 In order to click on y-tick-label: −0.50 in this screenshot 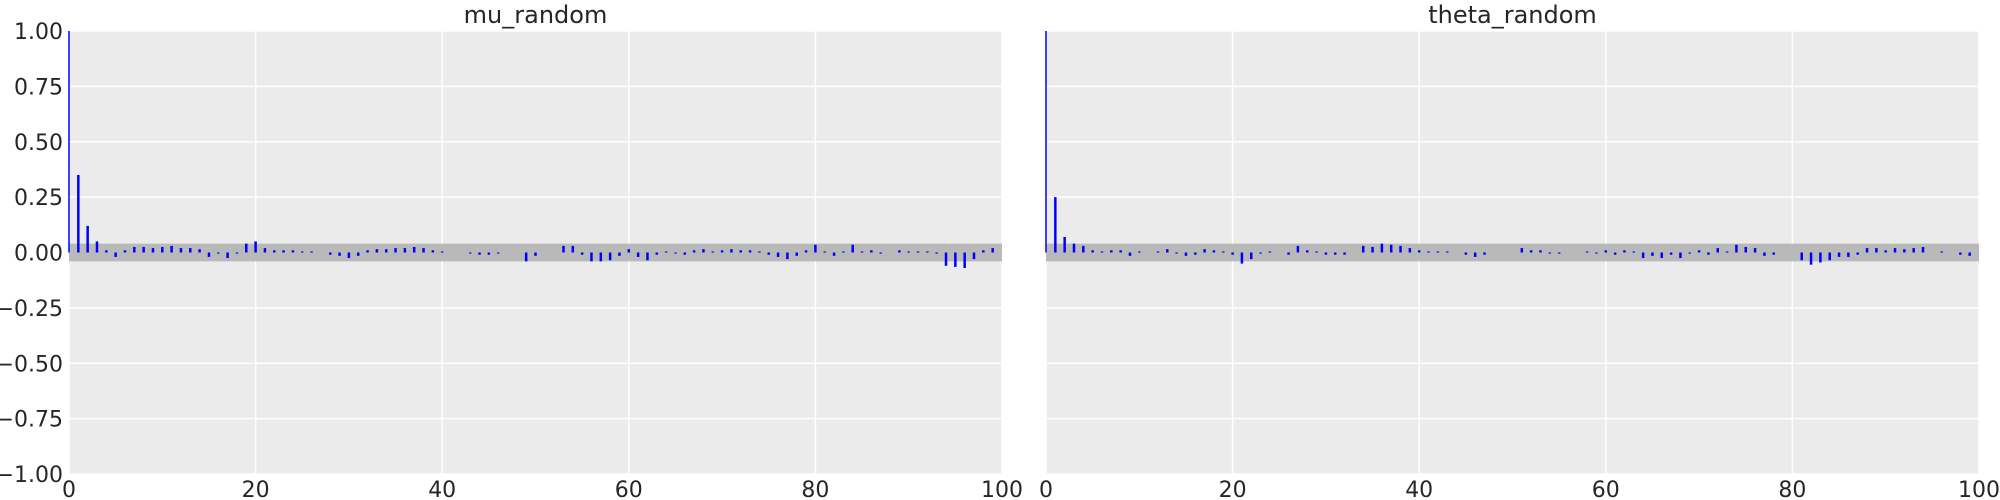, I will do `click(31, 364)`.